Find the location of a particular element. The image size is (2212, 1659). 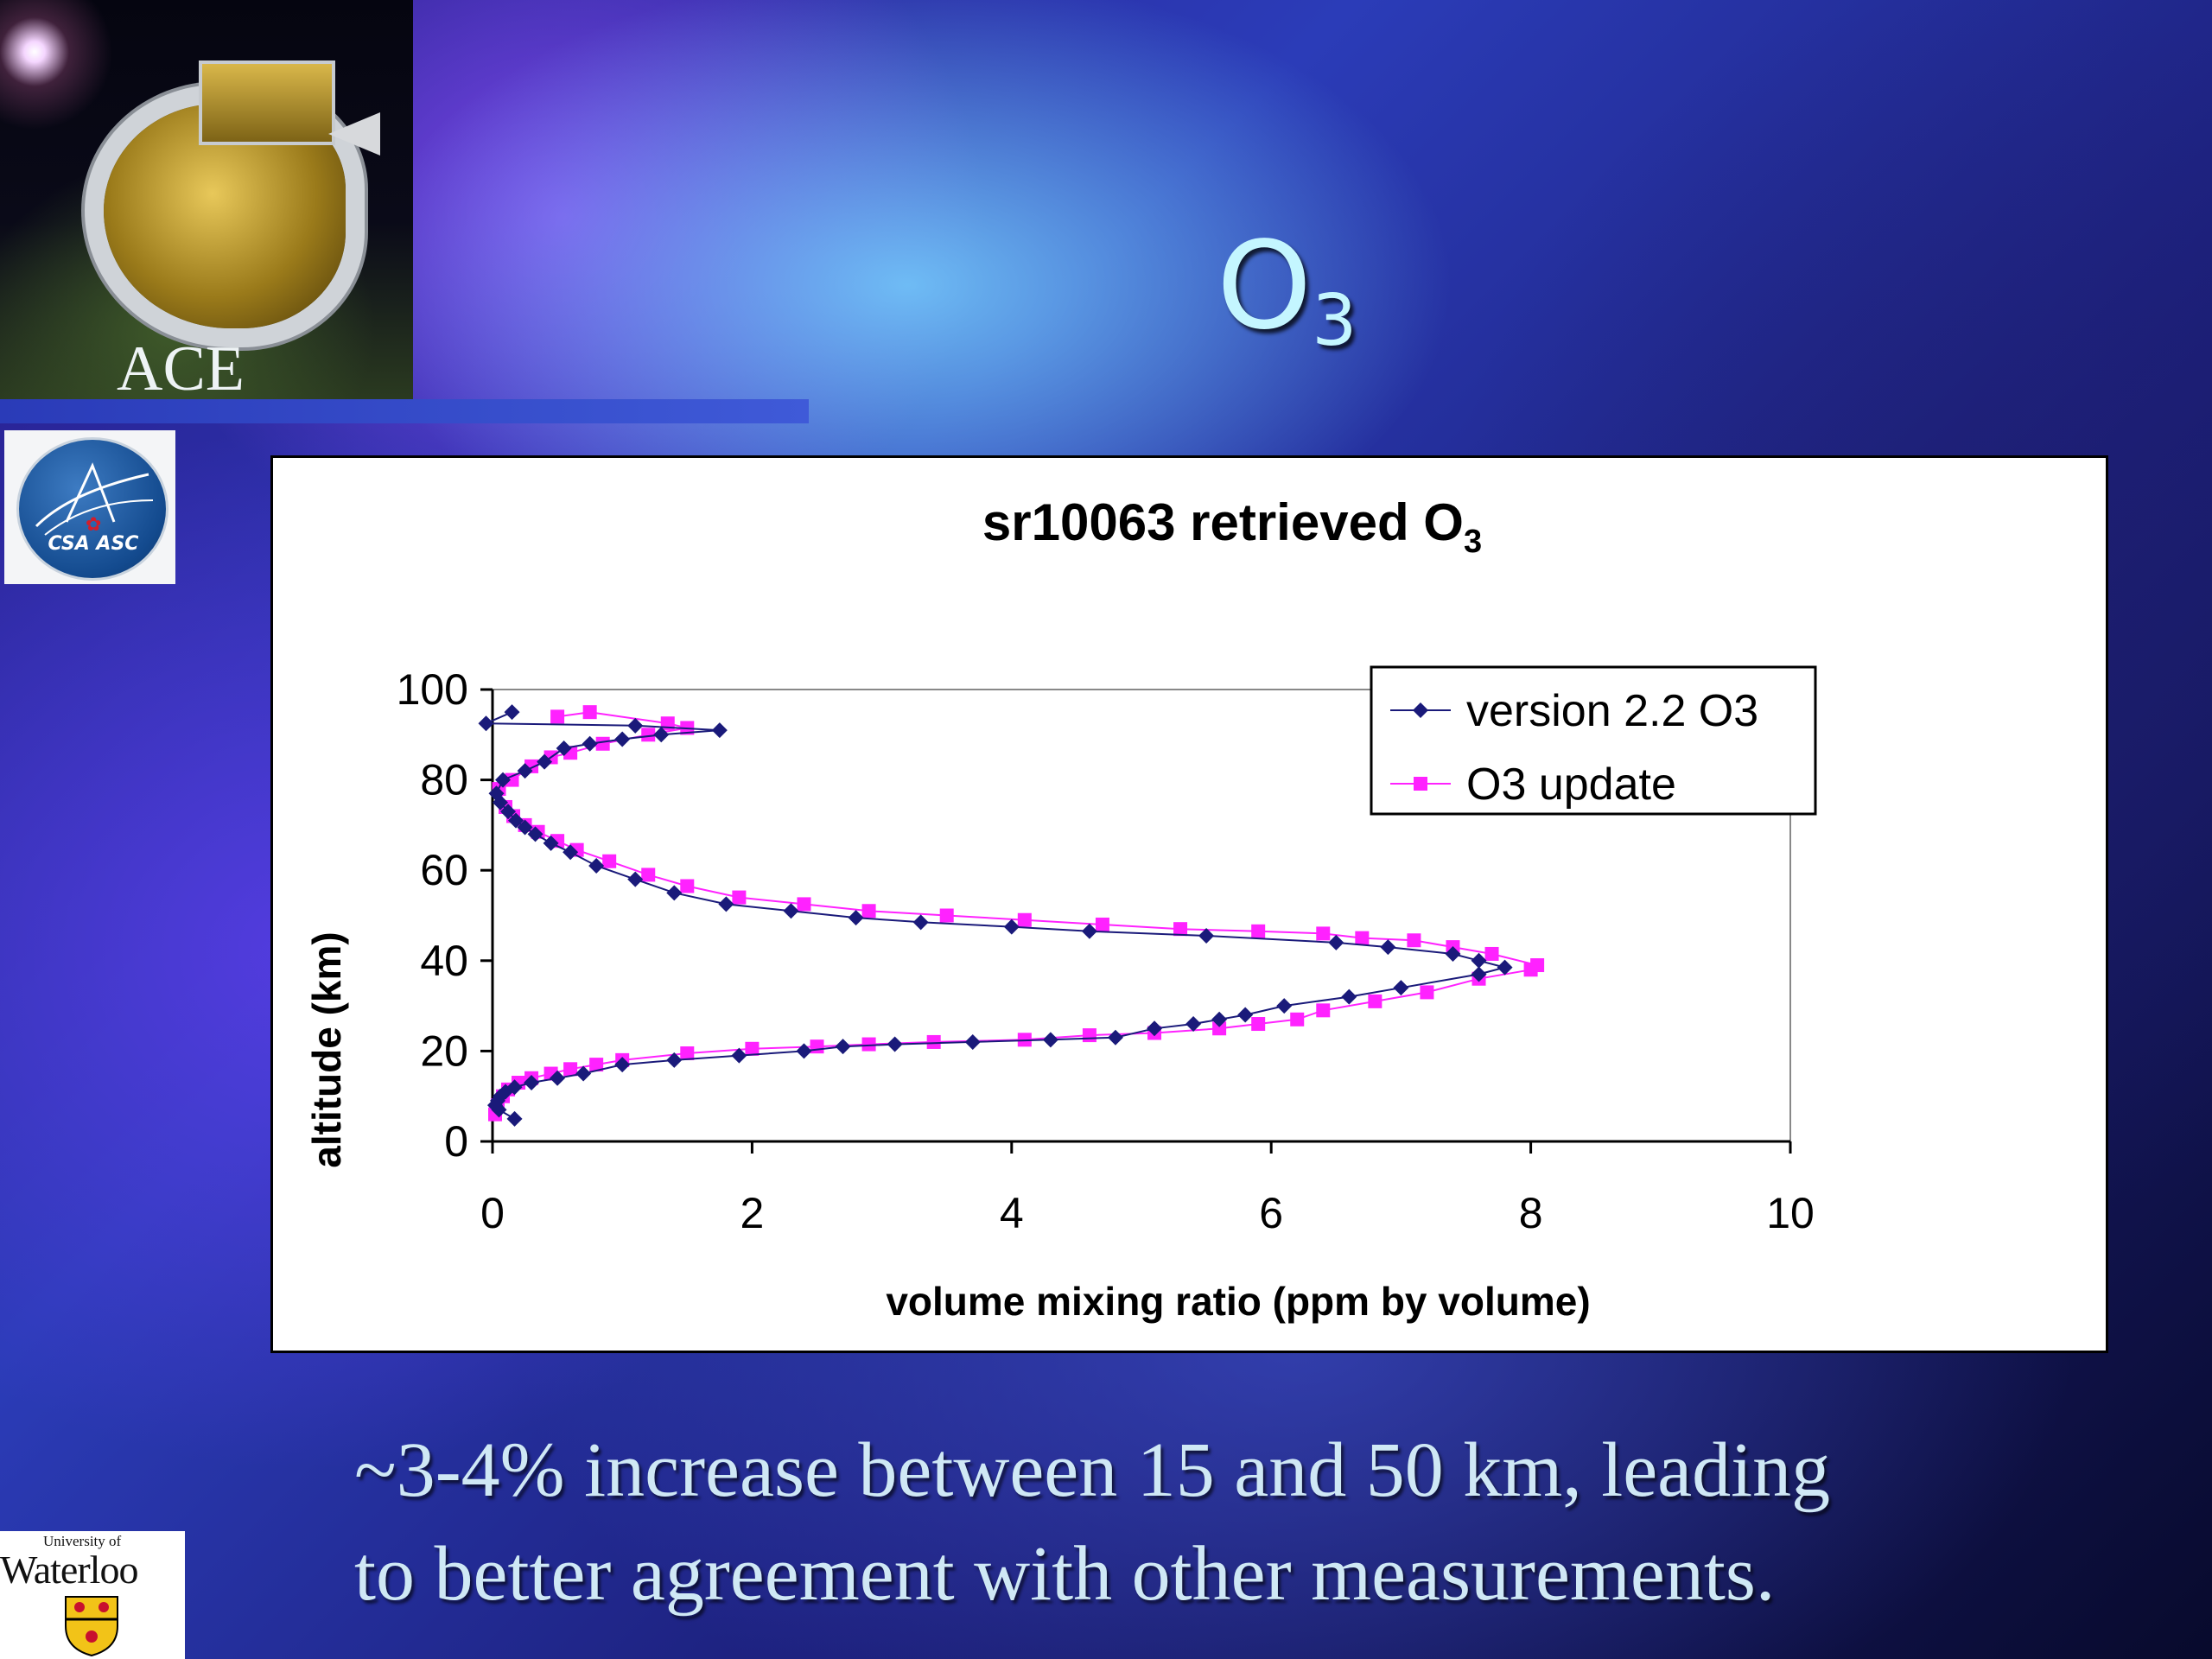

csa-logo-disc: ✿ CSA ASC is located at coordinates (92, 509).